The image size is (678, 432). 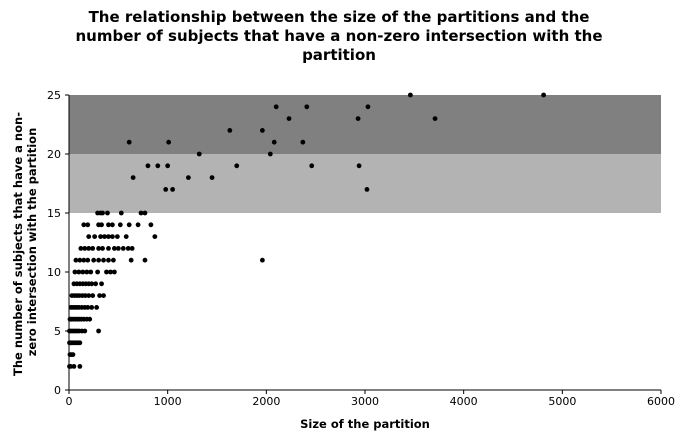 I want to click on y-tick-label-2: 10, so click(x=54, y=272).